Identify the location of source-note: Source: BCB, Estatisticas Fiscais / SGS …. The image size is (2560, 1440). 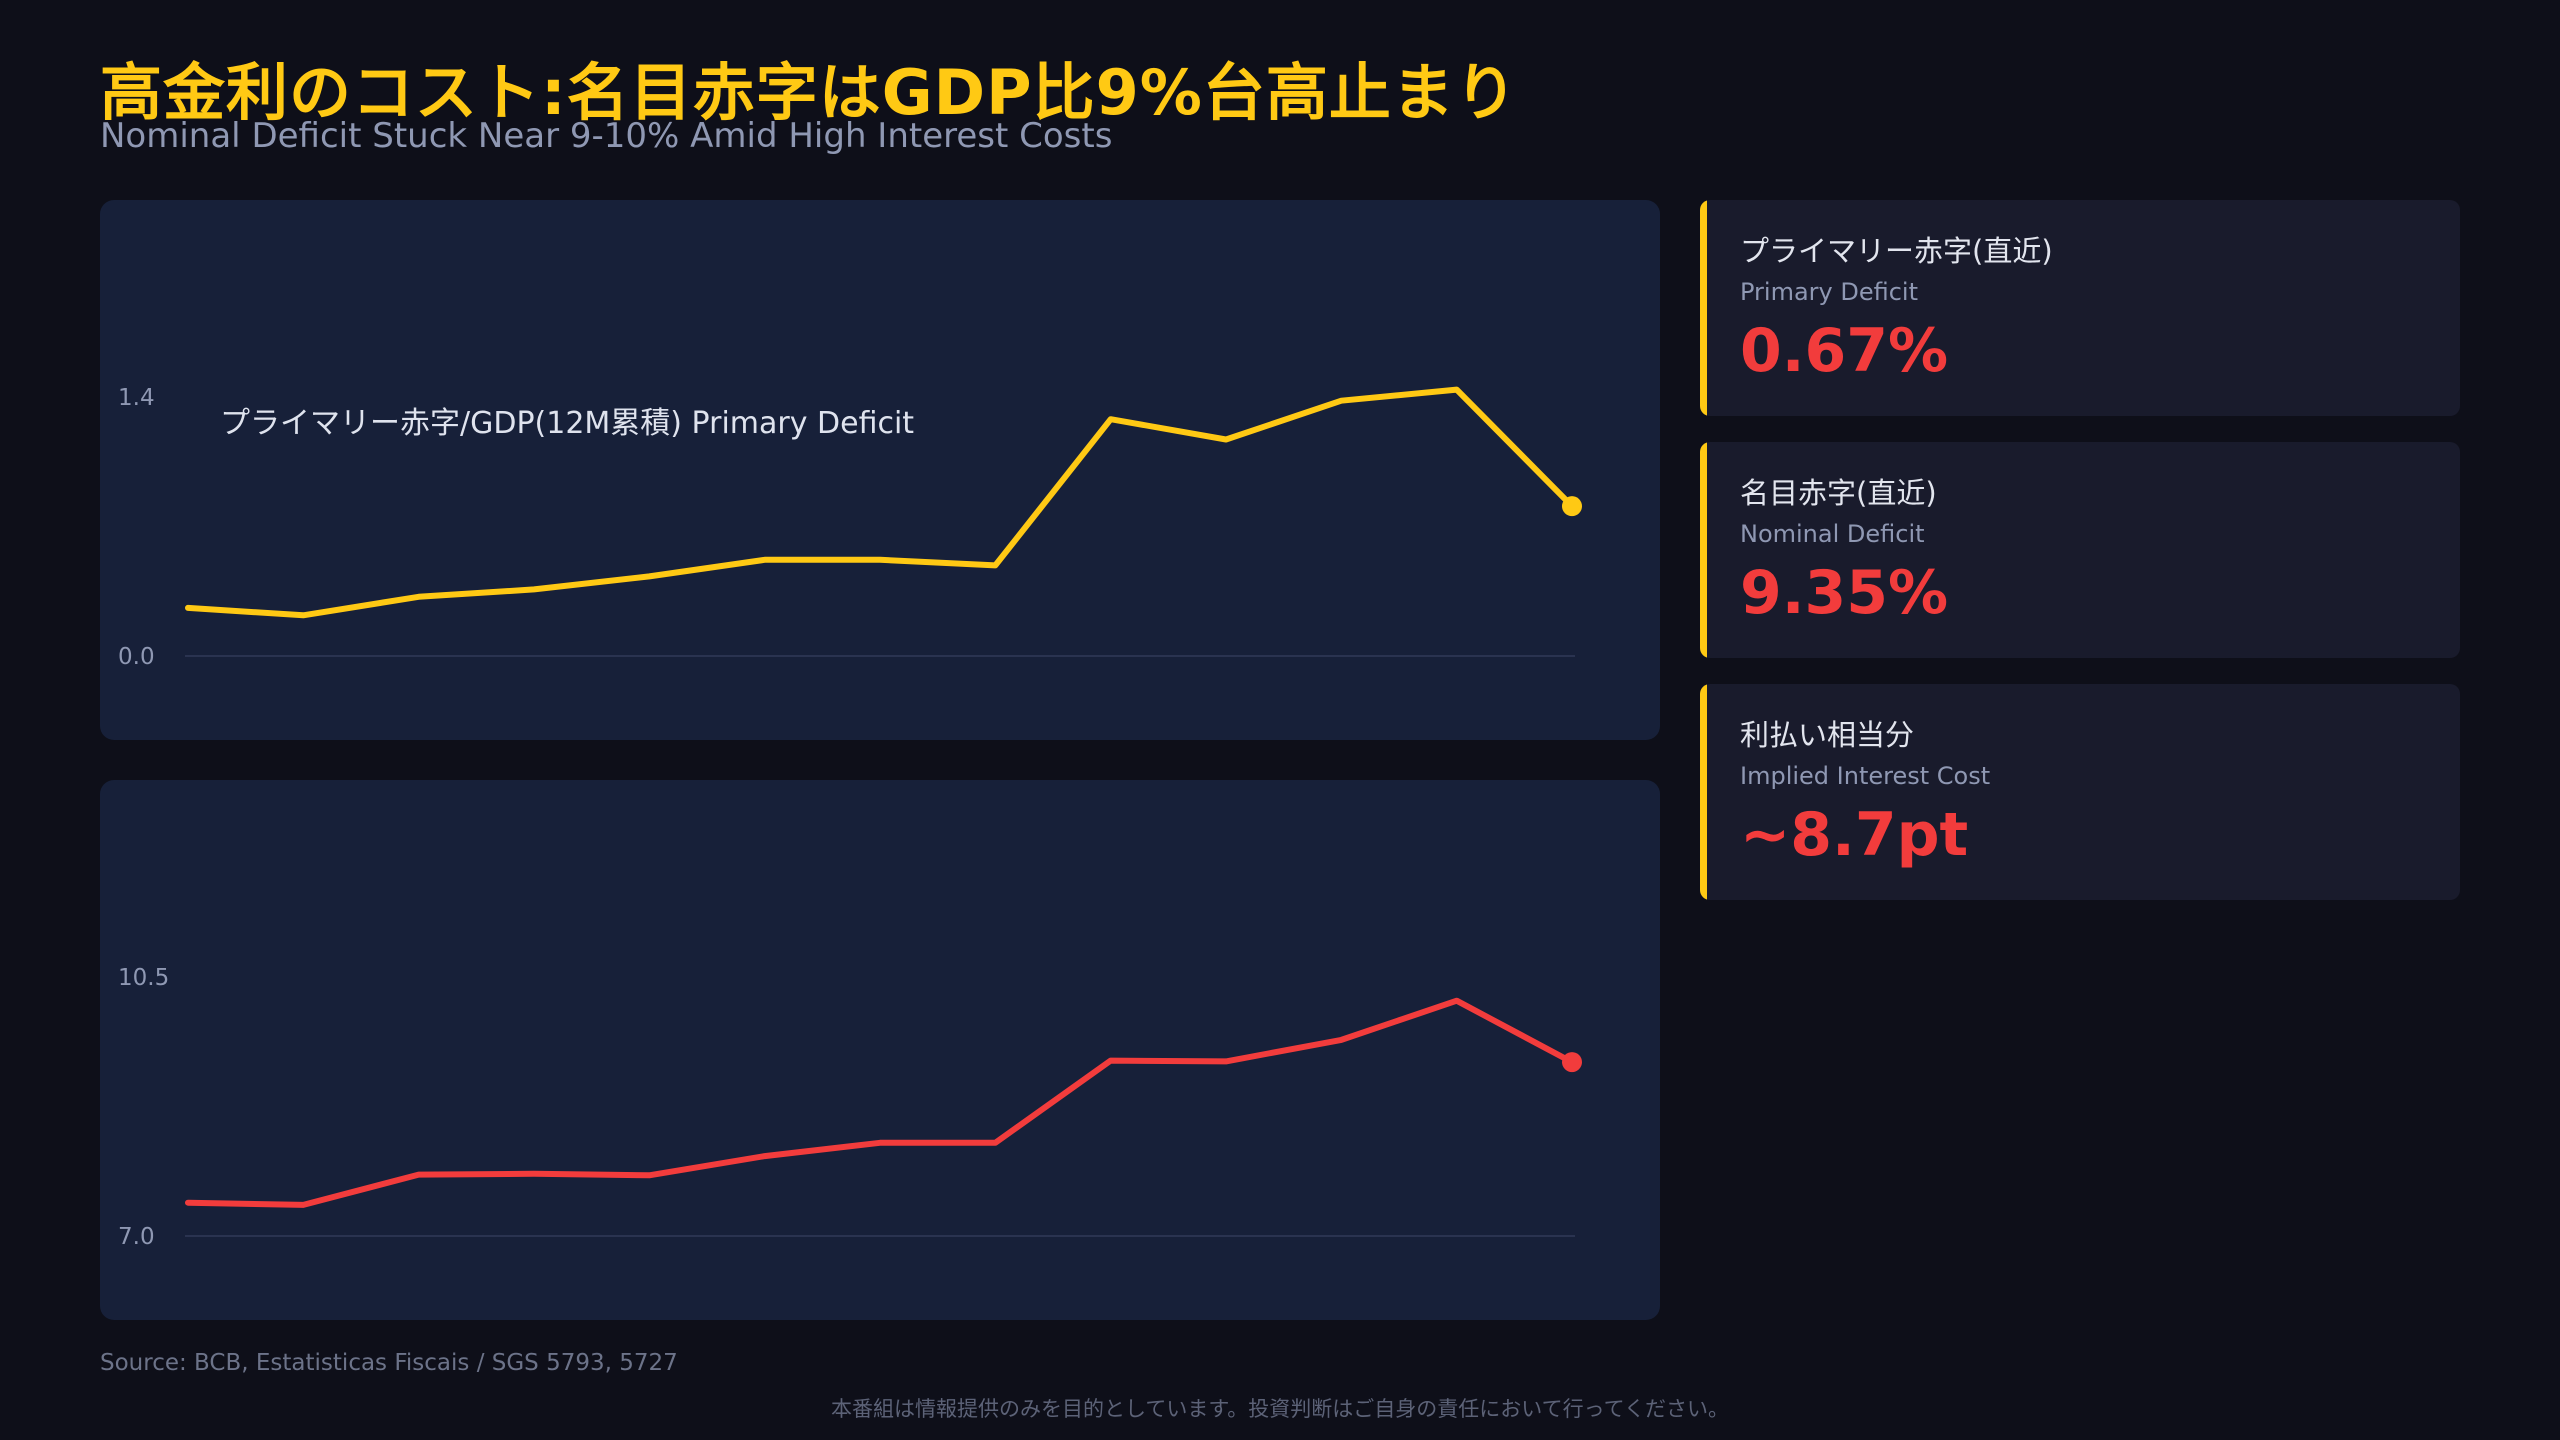
(389, 1363).